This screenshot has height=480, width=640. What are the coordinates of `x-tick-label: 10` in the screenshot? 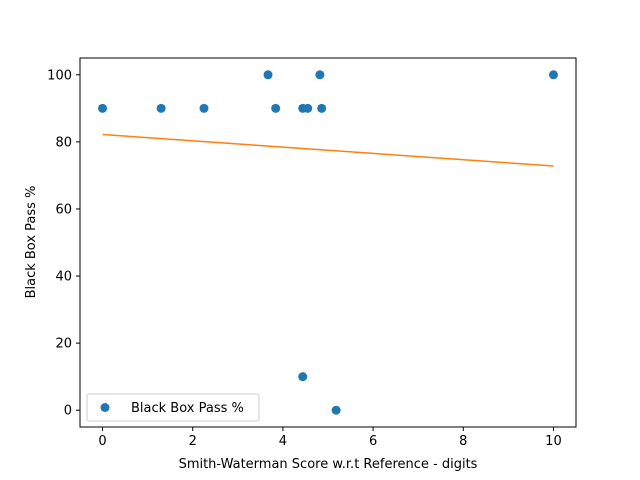 It's located at (553, 441).